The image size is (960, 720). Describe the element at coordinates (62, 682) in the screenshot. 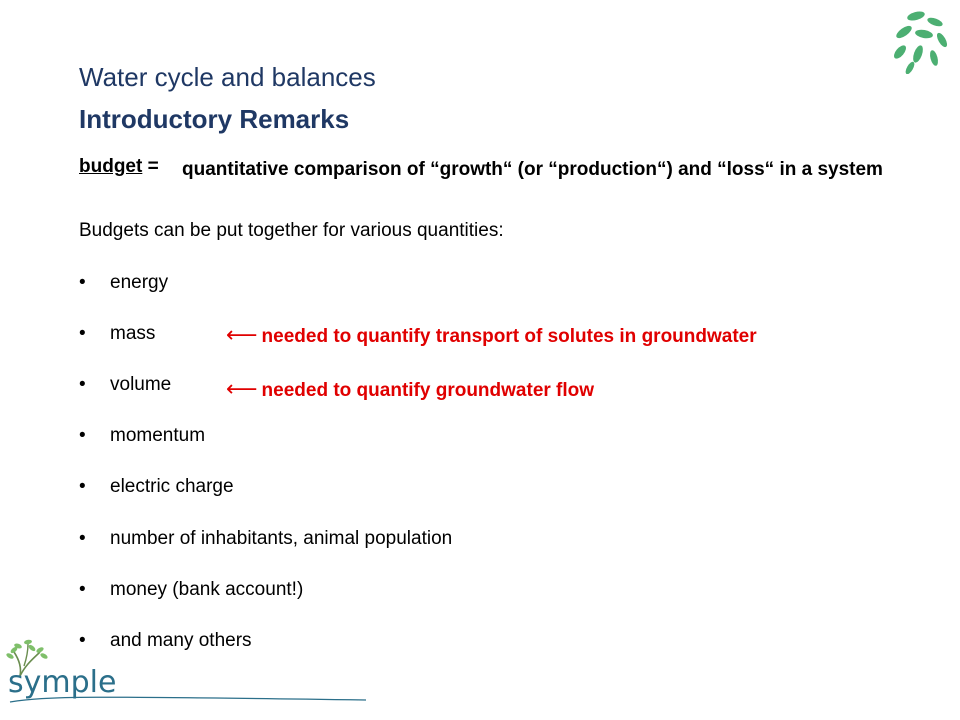

I see `symple-logo-text: symple` at that location.